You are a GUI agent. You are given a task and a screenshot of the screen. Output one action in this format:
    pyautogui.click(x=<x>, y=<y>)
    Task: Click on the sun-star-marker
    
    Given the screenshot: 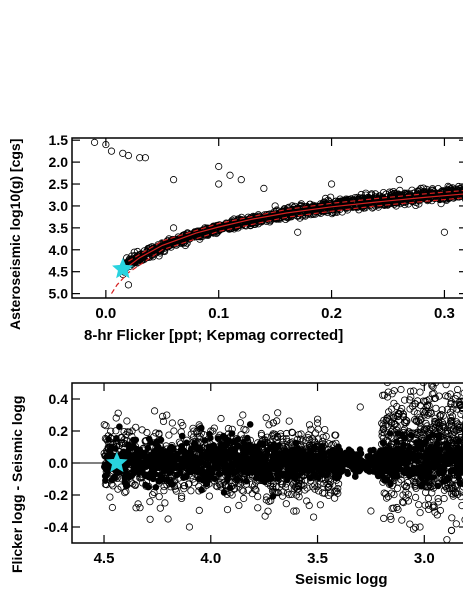 What is the action you would take?
    pyautogui.click(x=117, y=462)
    